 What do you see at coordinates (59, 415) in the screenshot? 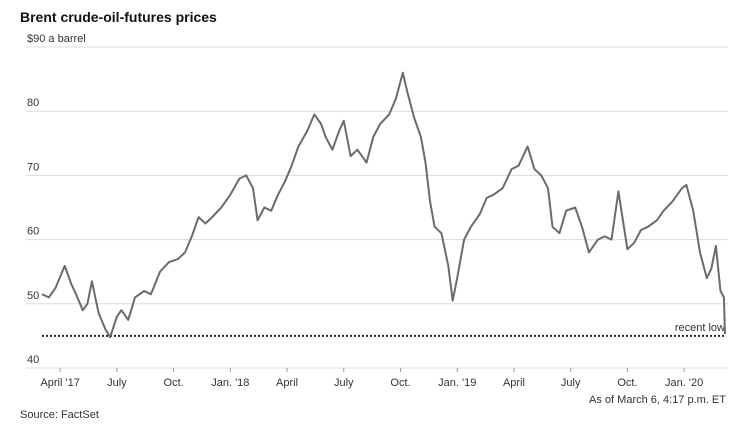
I see `source: Source: FactSet` at bounding box center [59, 415].